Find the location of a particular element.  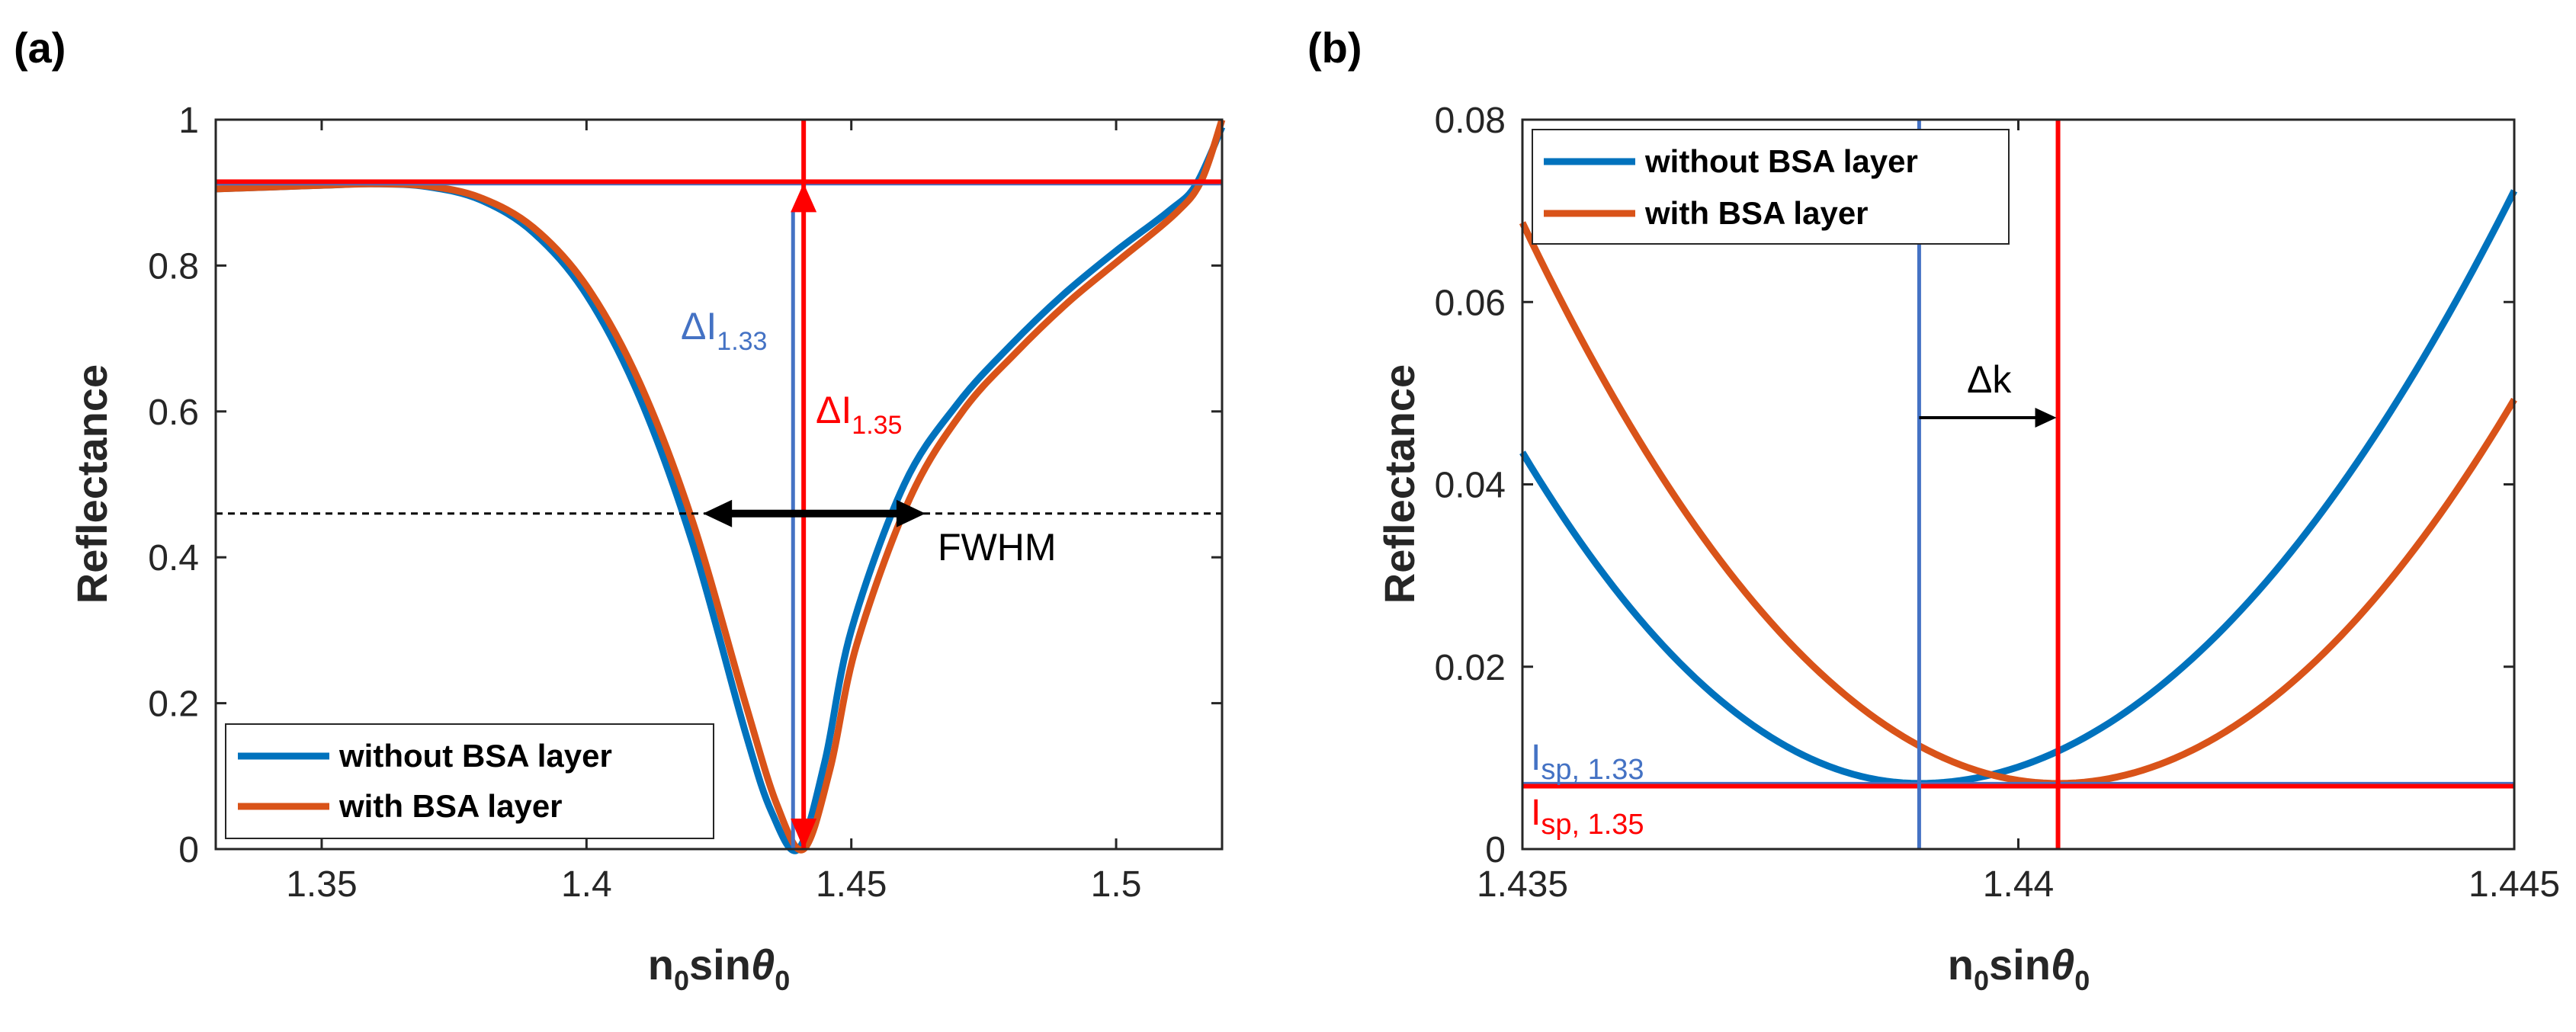

delta-k-label: Δk is located at coordinates (1989, 380).